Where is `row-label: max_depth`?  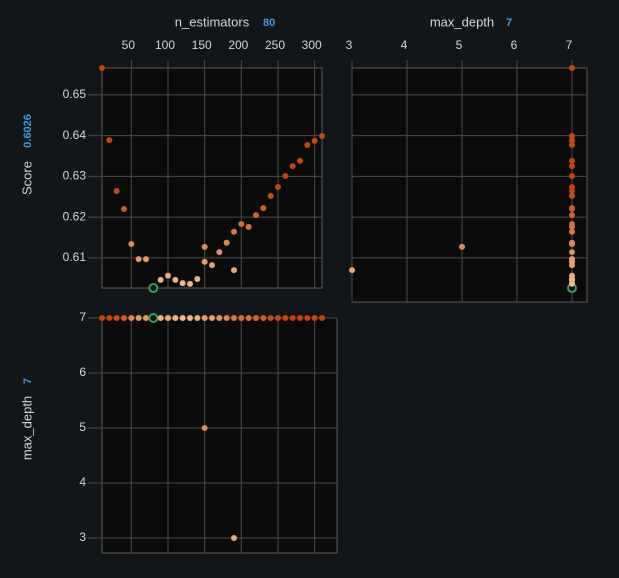 row-label: max_depth is located at coordinates (26, 428).